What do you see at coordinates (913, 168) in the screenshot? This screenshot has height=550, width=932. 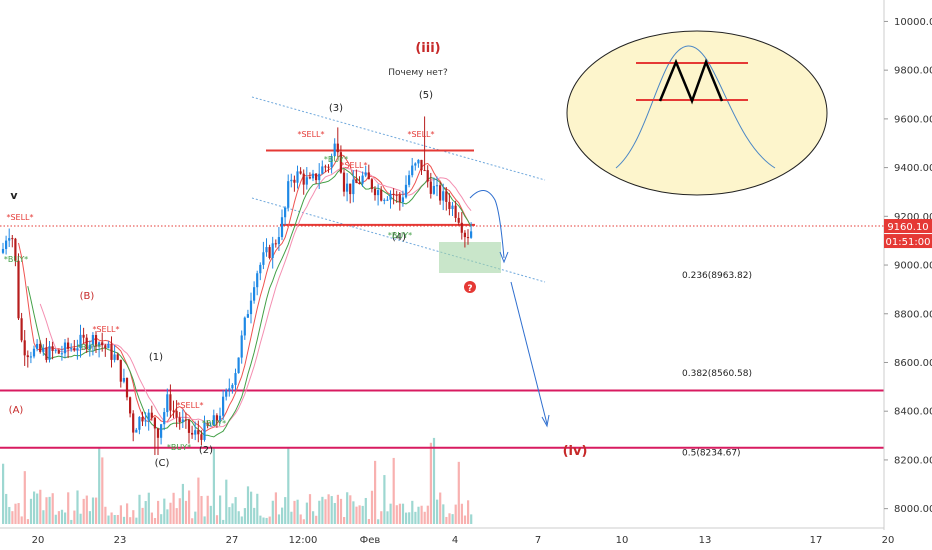 I see `price-tick-label: 9400.00` at bounding box center [913, 168].